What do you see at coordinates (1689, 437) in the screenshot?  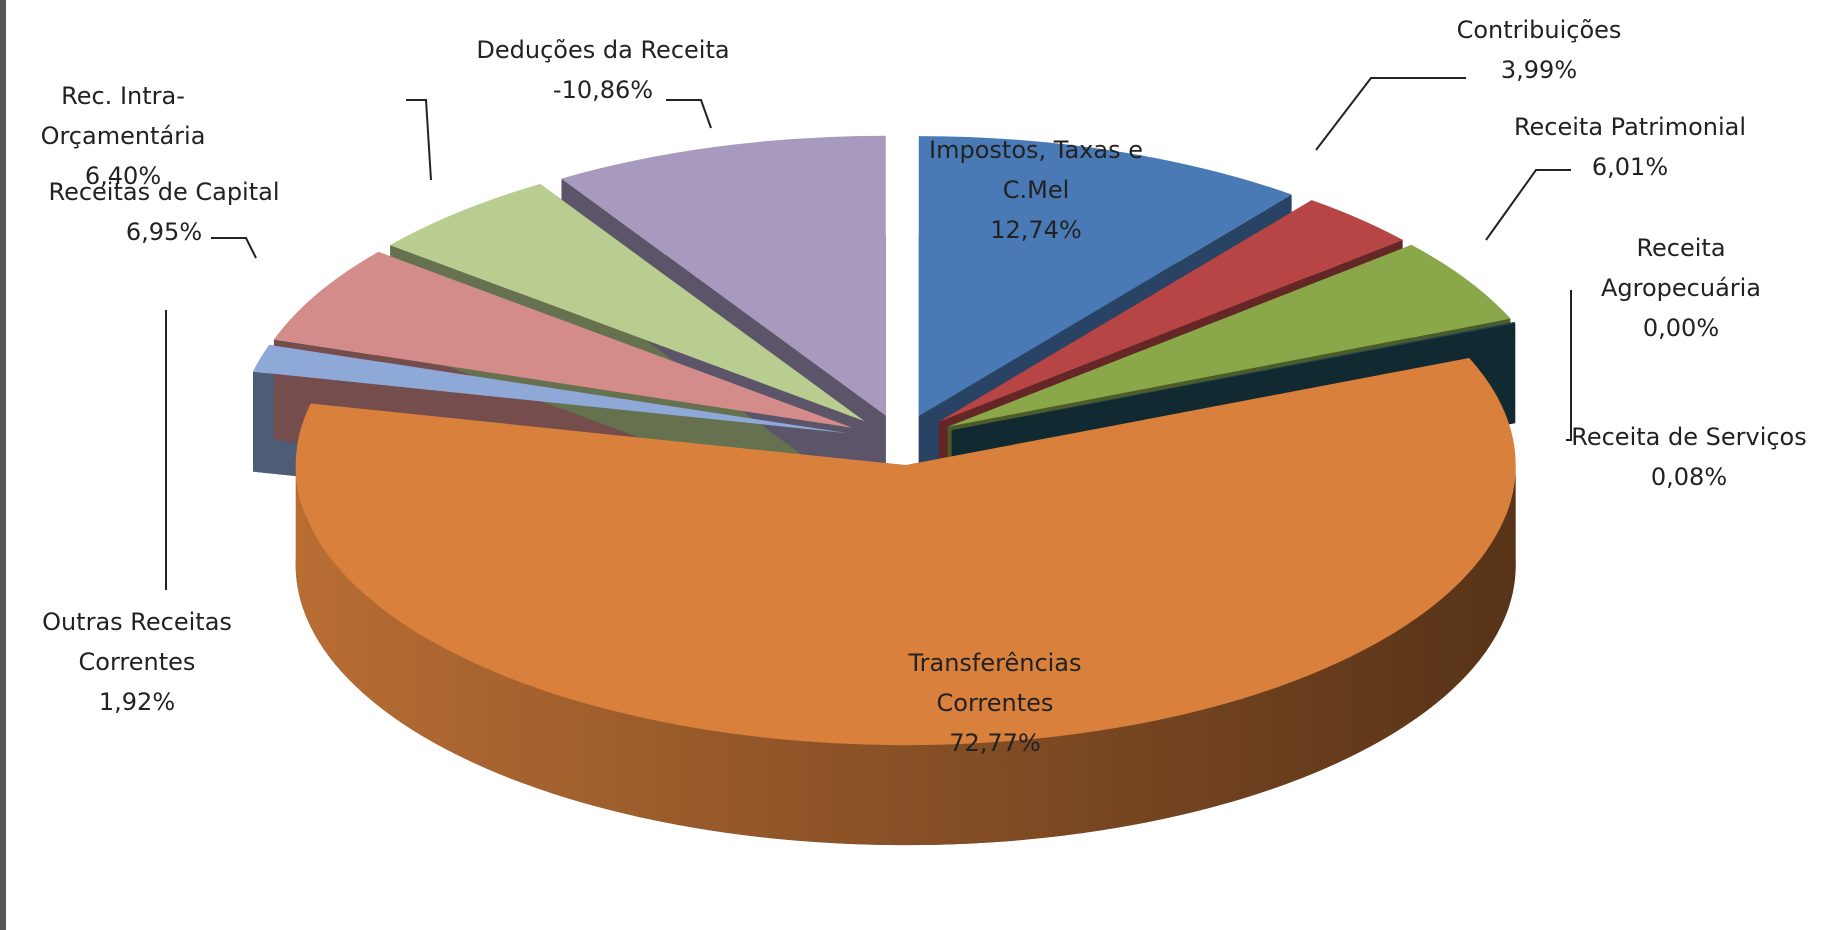 I see `slice-name: Receita de Serviços` at bounding box center [1689, 437].